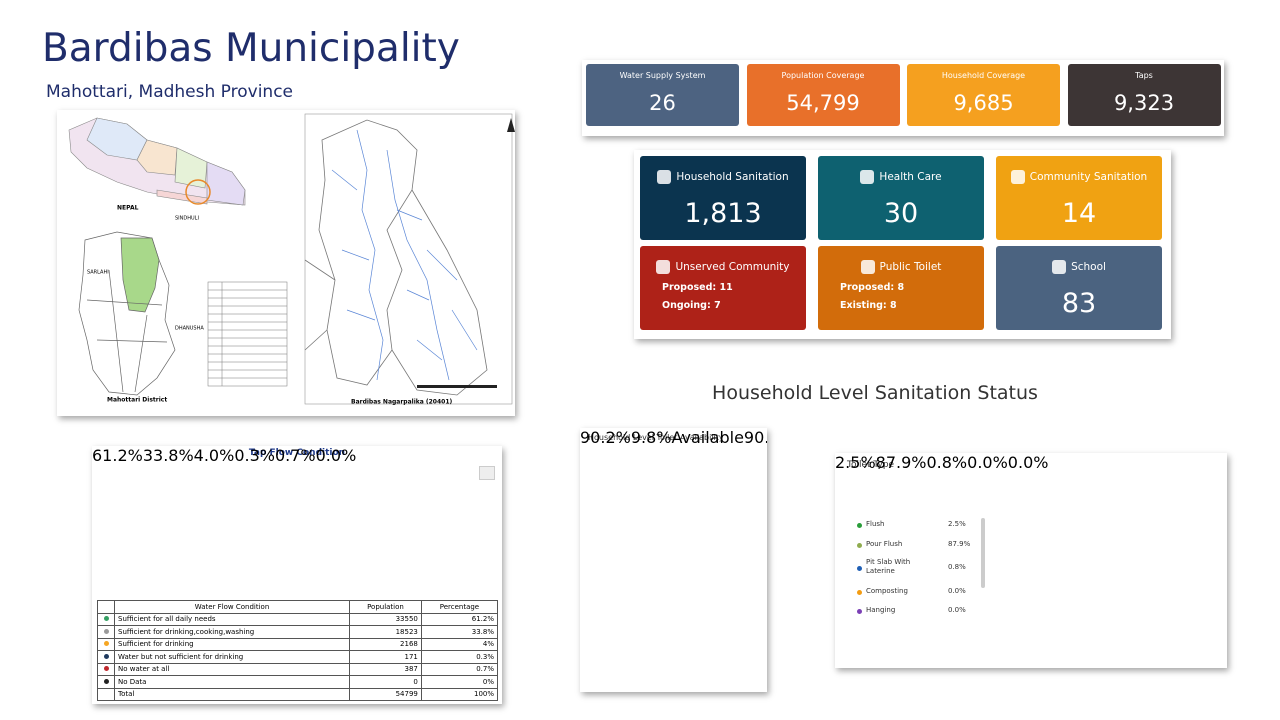 Image resolution: width=1280 pixels, height=720 pixels. Describe the element at coordinates (459, 694) in the screenshot. I see `table-cell: 100%` at that location.